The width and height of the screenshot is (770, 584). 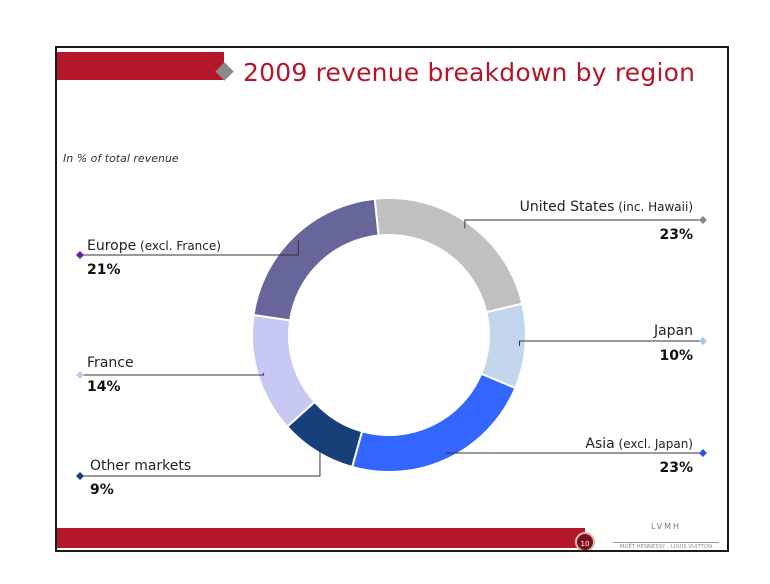 What do you see at coordinates (104, 270) in the screenshot?
I see `value-label-europe: 21%` at bounding box center [104, 270].